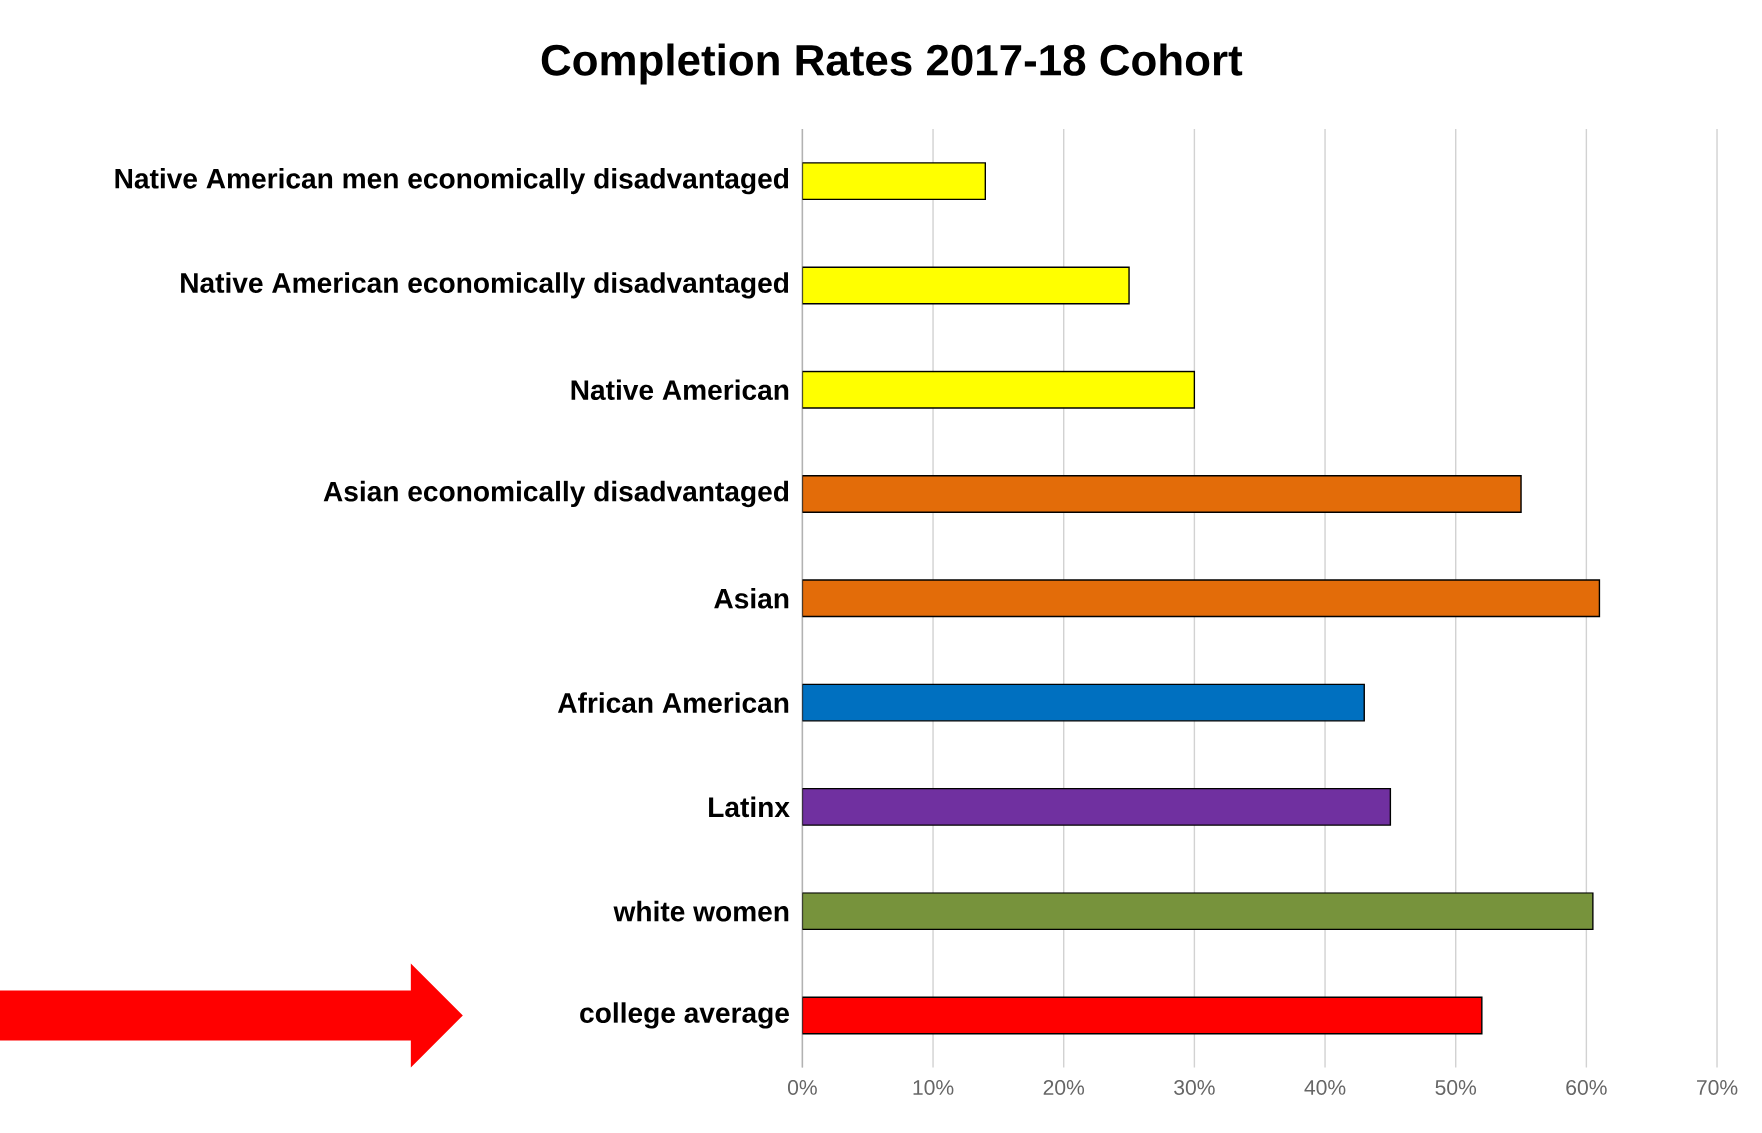  Describe the element at coordinates (701, 911) in the screenshot. I see `y-tick-label: white women` at that location.